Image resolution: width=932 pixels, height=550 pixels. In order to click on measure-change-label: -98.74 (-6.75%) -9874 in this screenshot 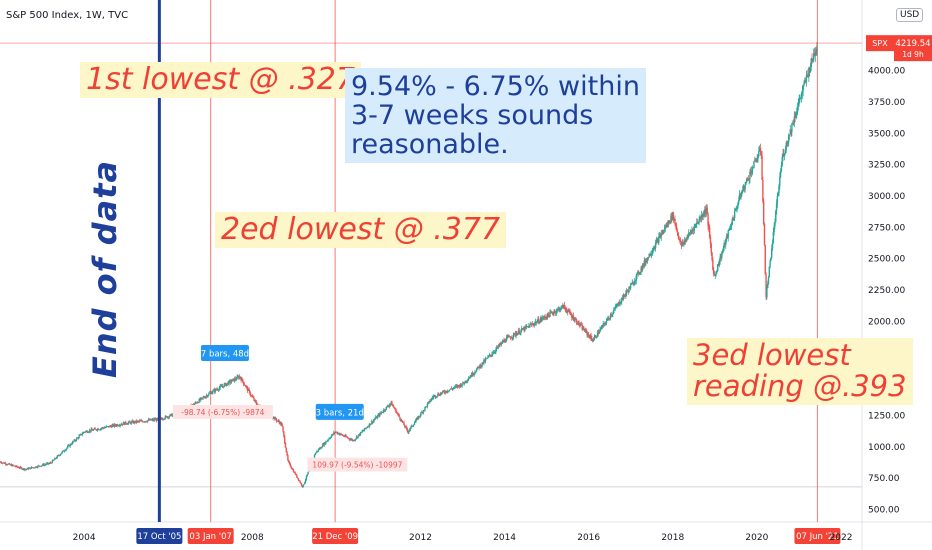, I will do `click(222, 412)`.